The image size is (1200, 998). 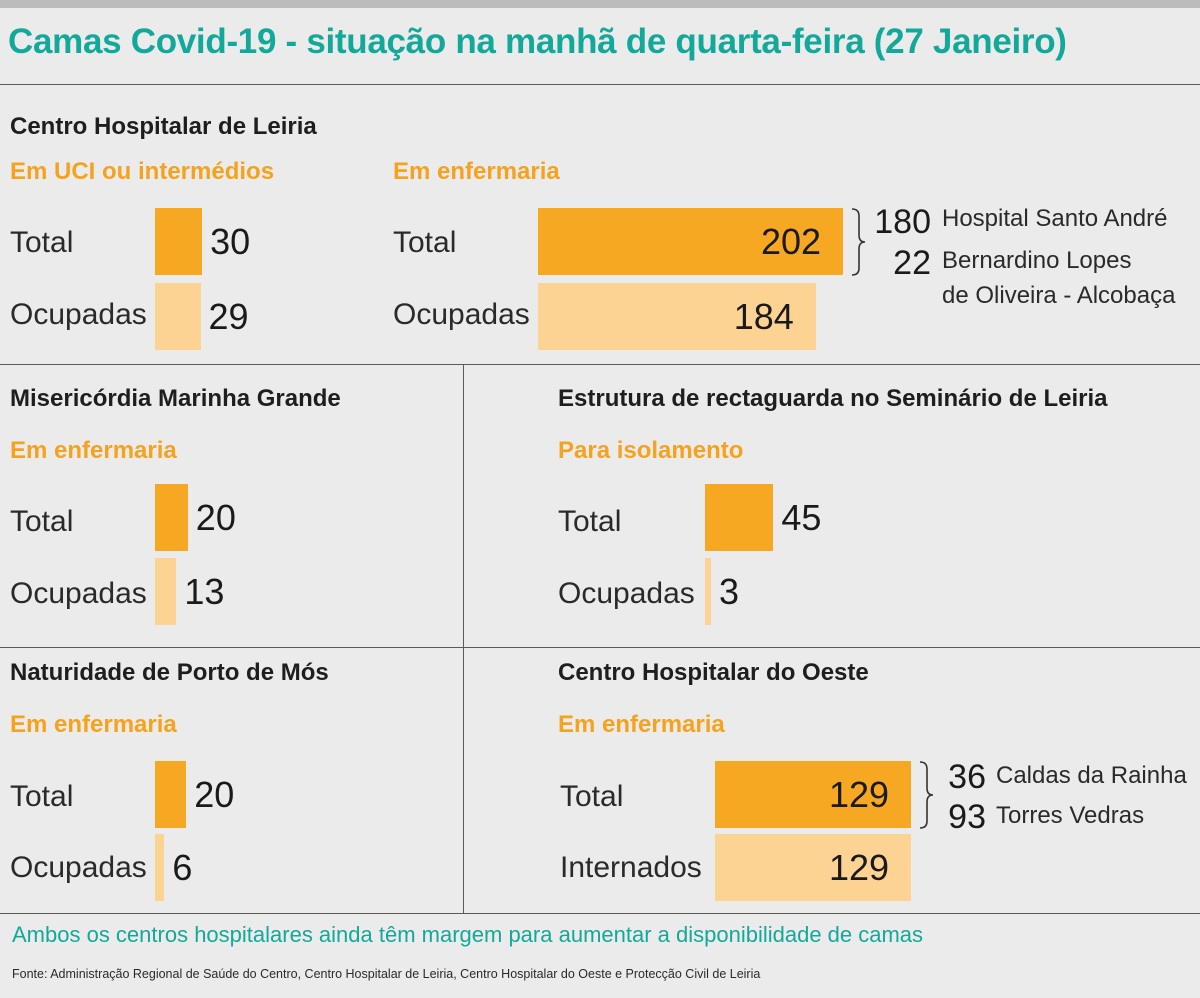 I want to click on divider-vertical, so click(x=463, y=638).